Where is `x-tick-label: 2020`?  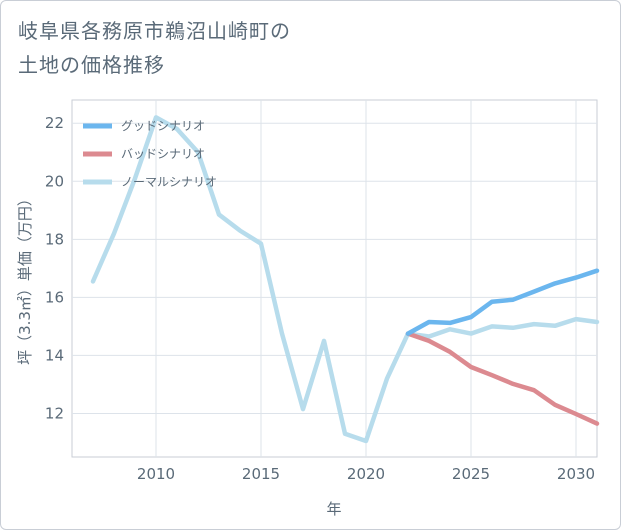
x-tick-label: 2020 is located at coordinates (366, 474).